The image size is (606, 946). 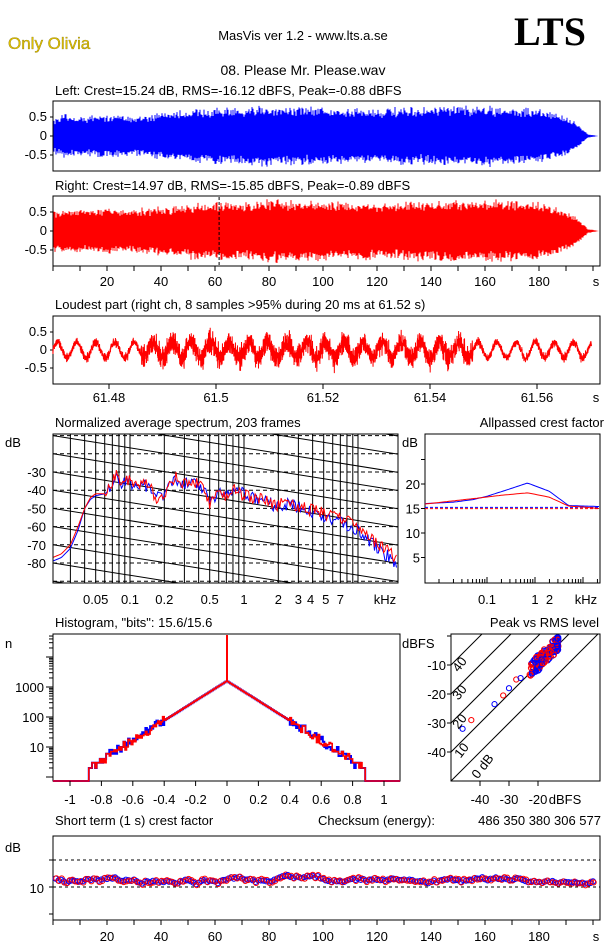 What do you see at coordinates (323, 936) in the screenshot?
I see `bottom-time-axis-tick-label: 100` at bounding box center [323, 936].